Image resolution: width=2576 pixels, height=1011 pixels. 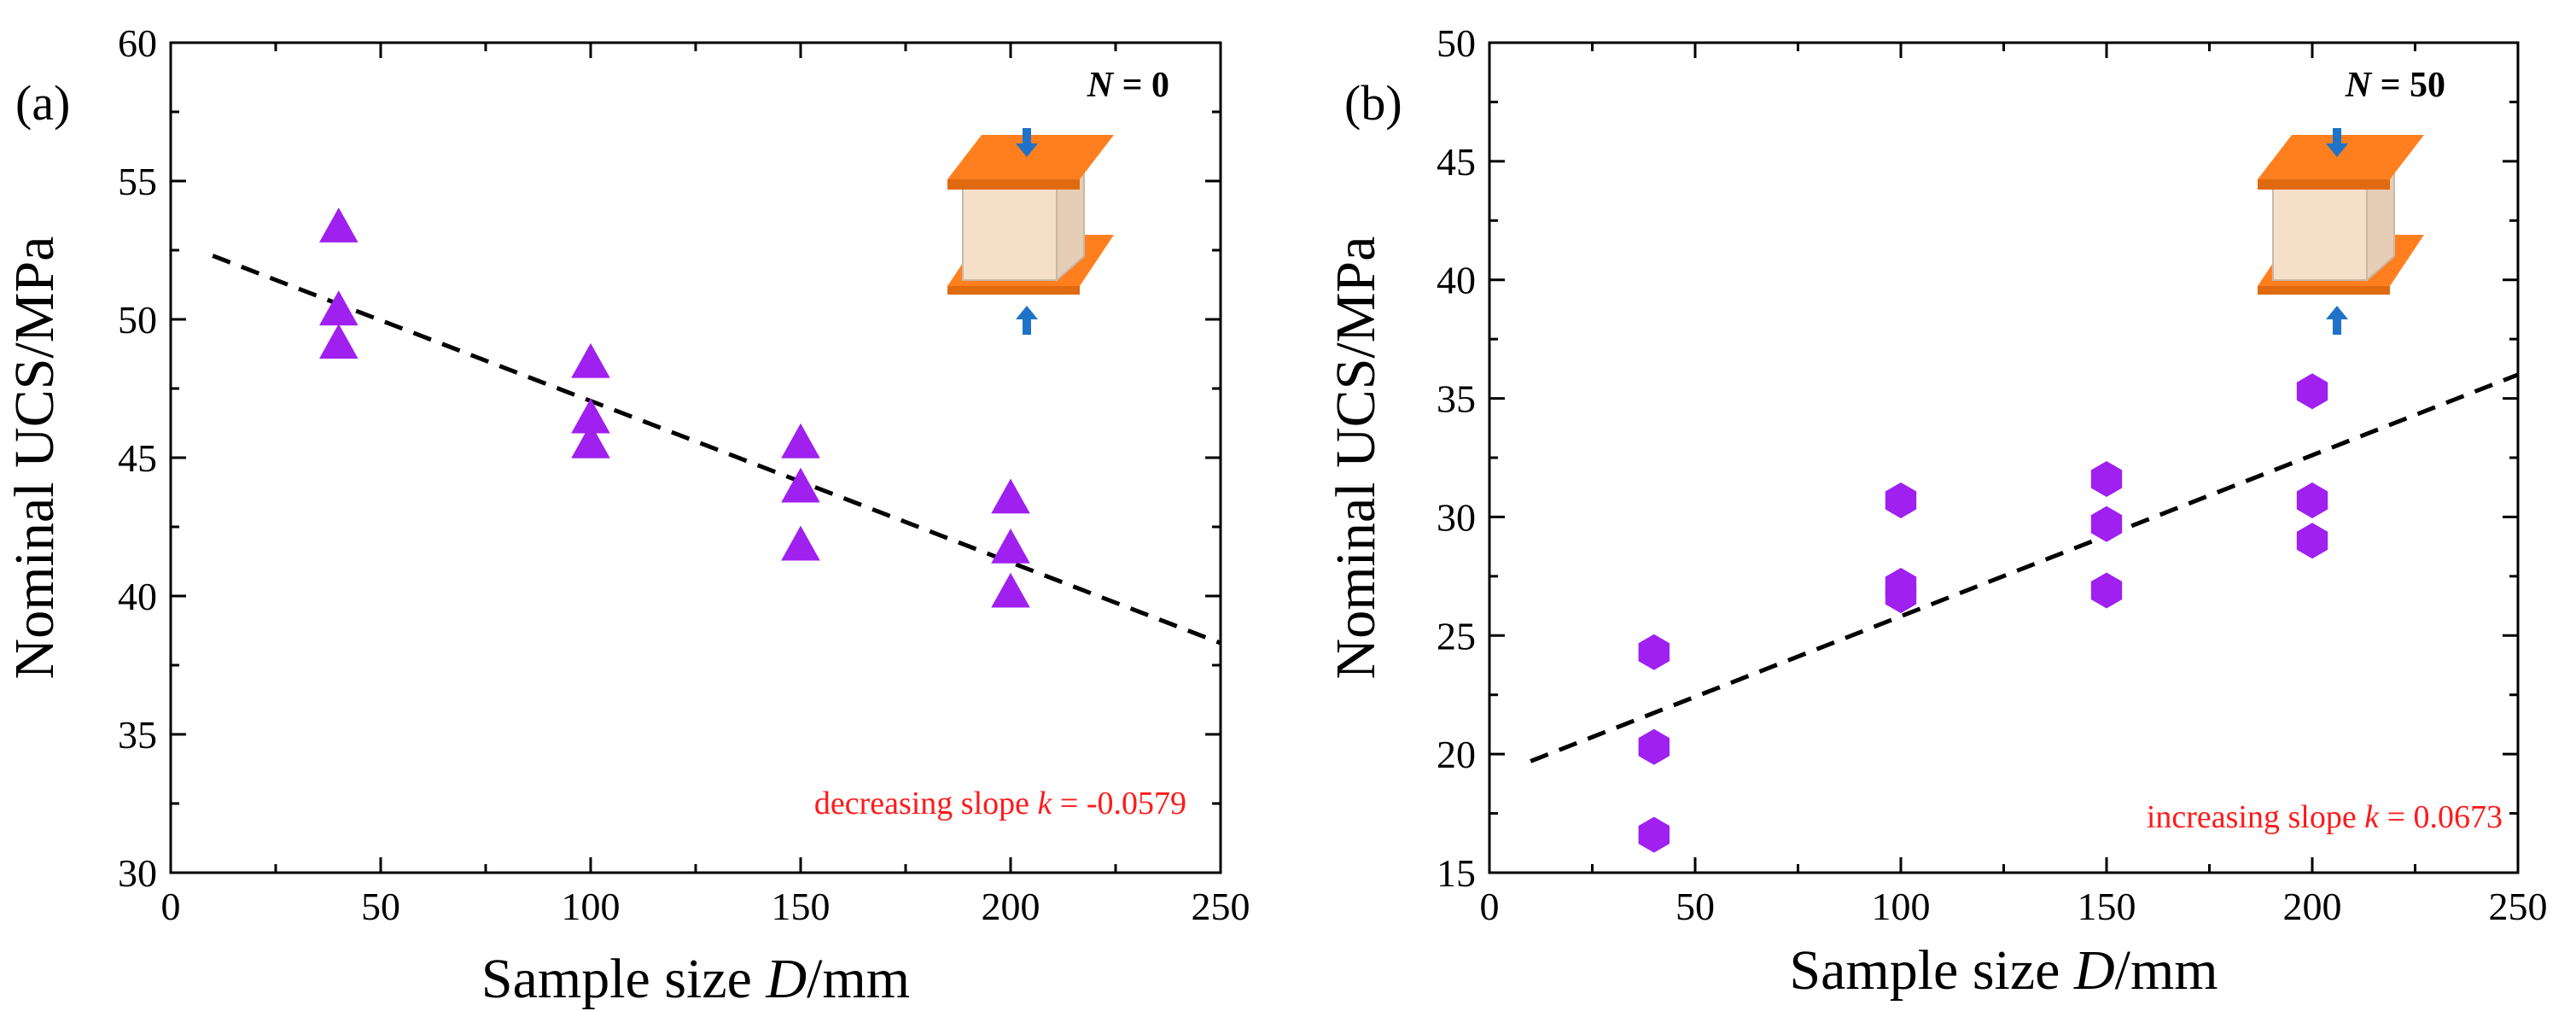 I want to click on slope-annotation: increasing slope k = 0.0673, so click(x=2325, y=817).